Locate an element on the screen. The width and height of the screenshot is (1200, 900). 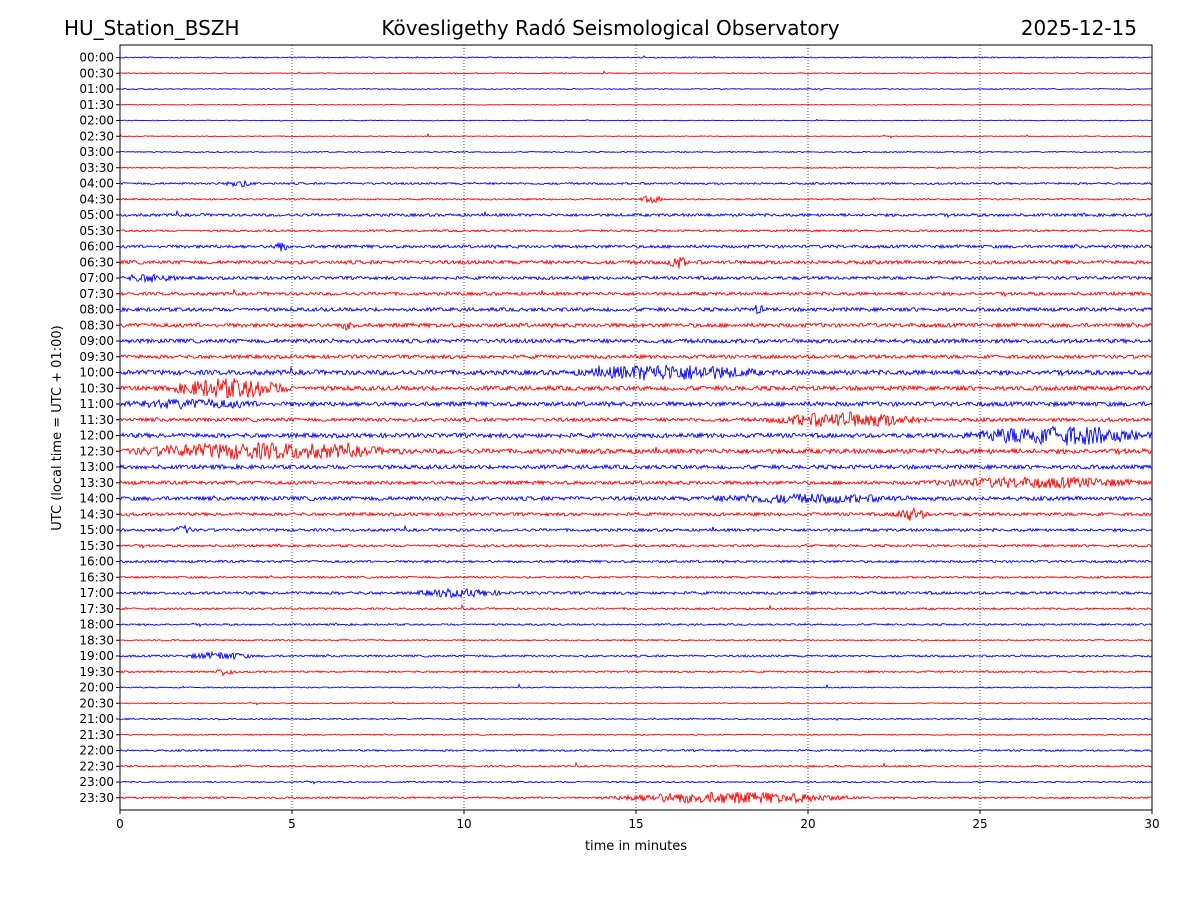
y-tick-label: 03:30 is located at coordinates (96, 168).